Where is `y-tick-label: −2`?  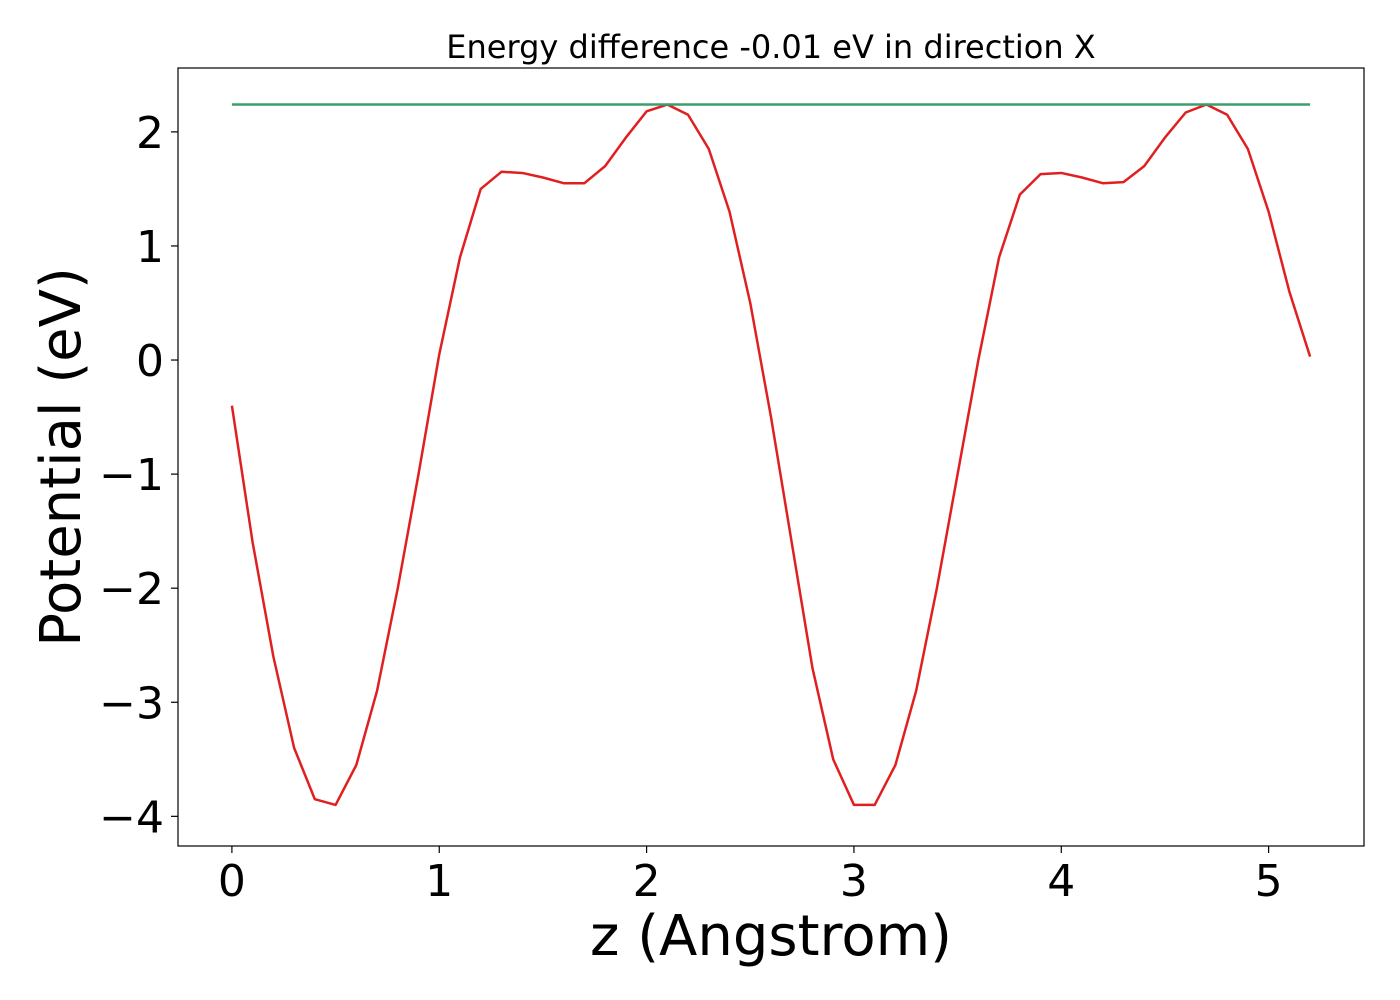 y-tick-label: −2 is located at coordinates (131, 589).